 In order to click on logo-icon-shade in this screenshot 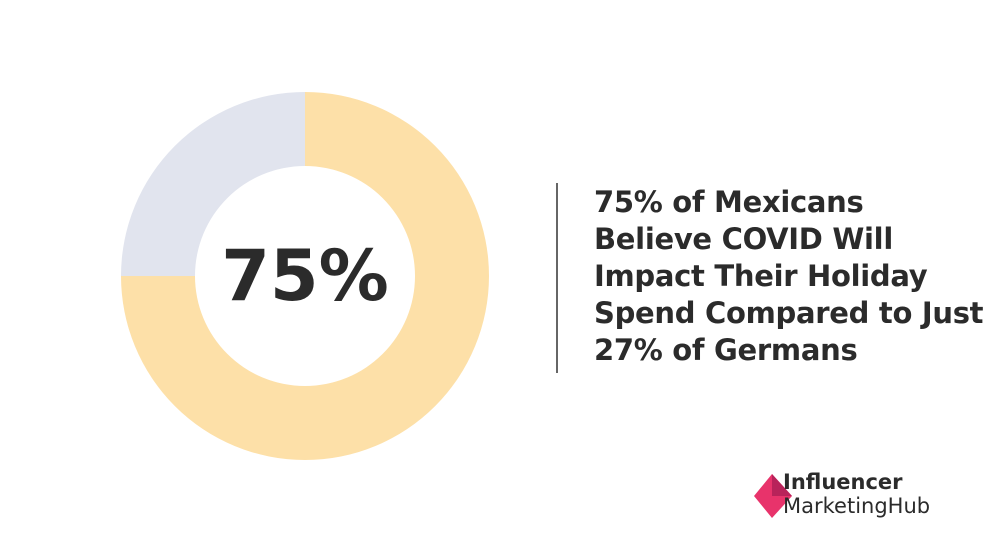, I will do `click(782, 485)`.